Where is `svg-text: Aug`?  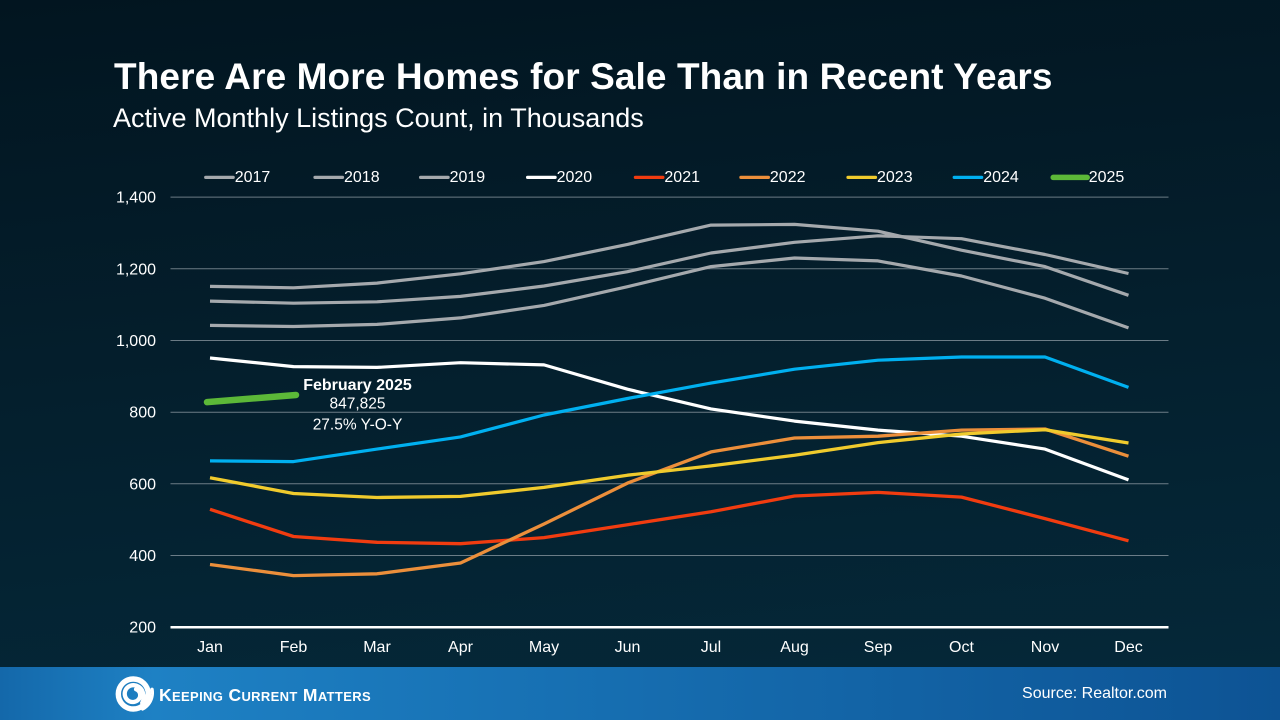
svg-text: Aug is located at coordinates (794, 647).